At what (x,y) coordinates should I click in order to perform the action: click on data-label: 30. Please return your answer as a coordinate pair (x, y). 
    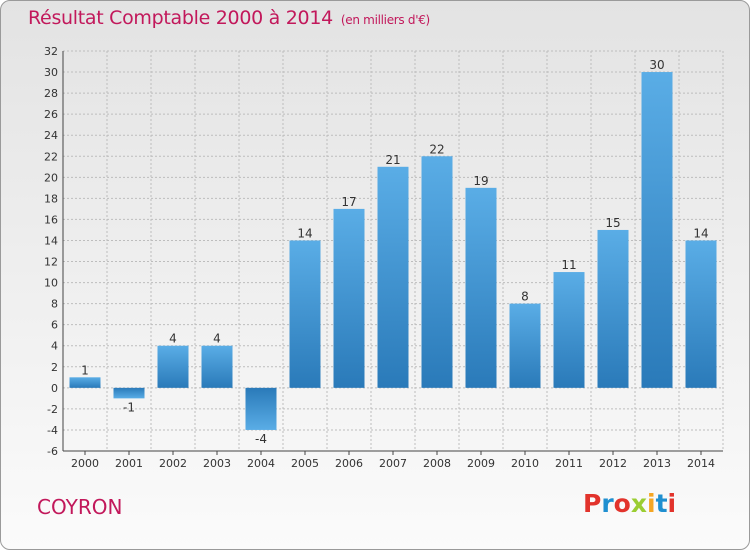
    Looking at the image, I should click on (656, 65).